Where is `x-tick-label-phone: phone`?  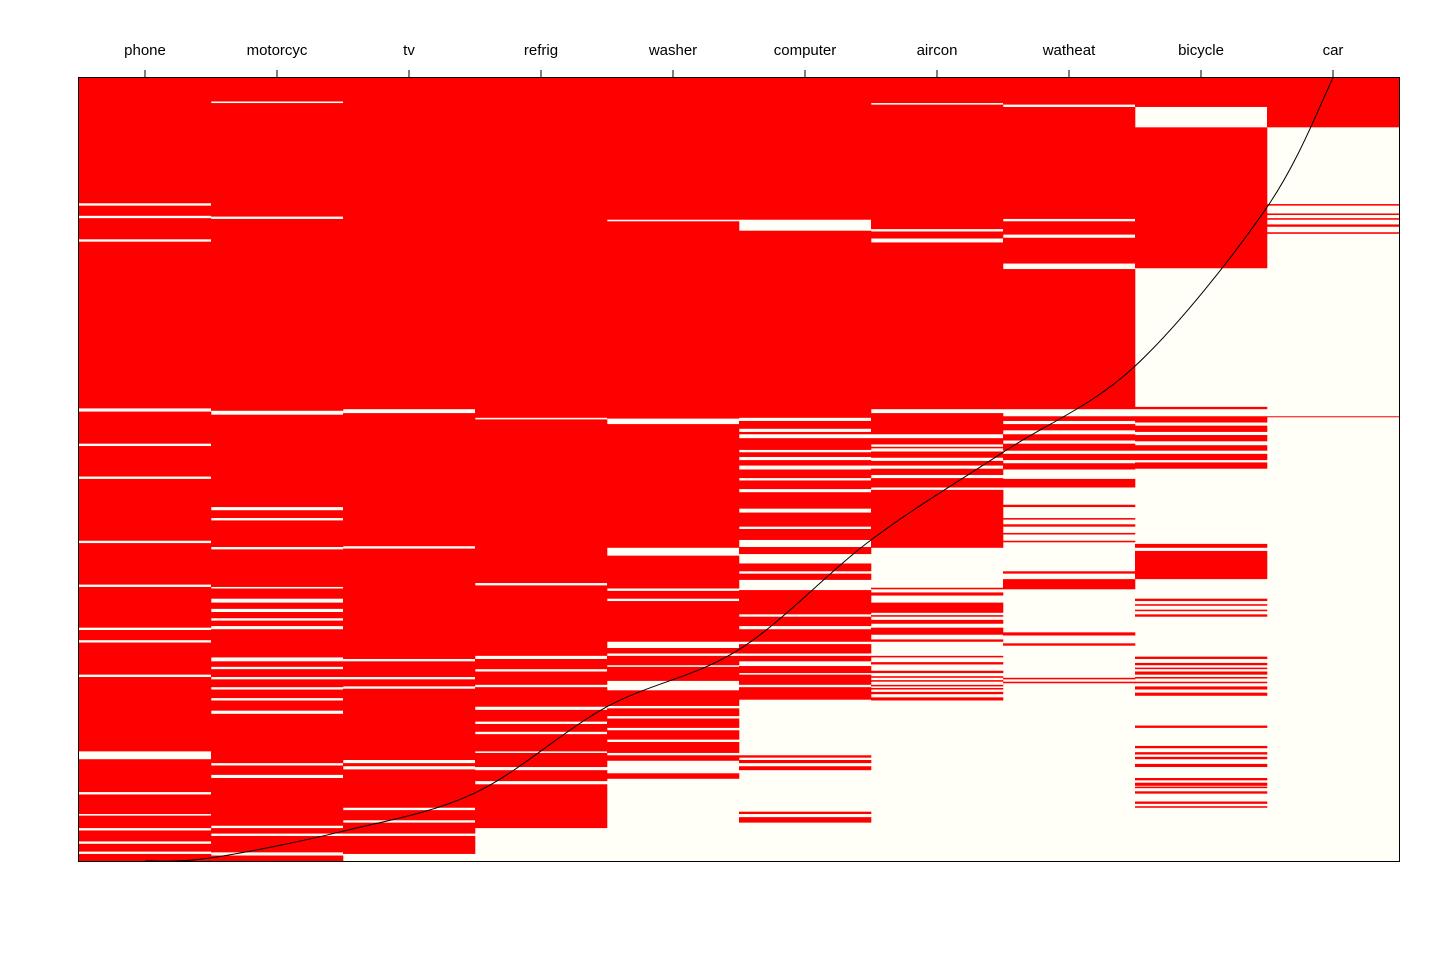
x-tick-label-phone: phone is located at coordinates (145, 50).